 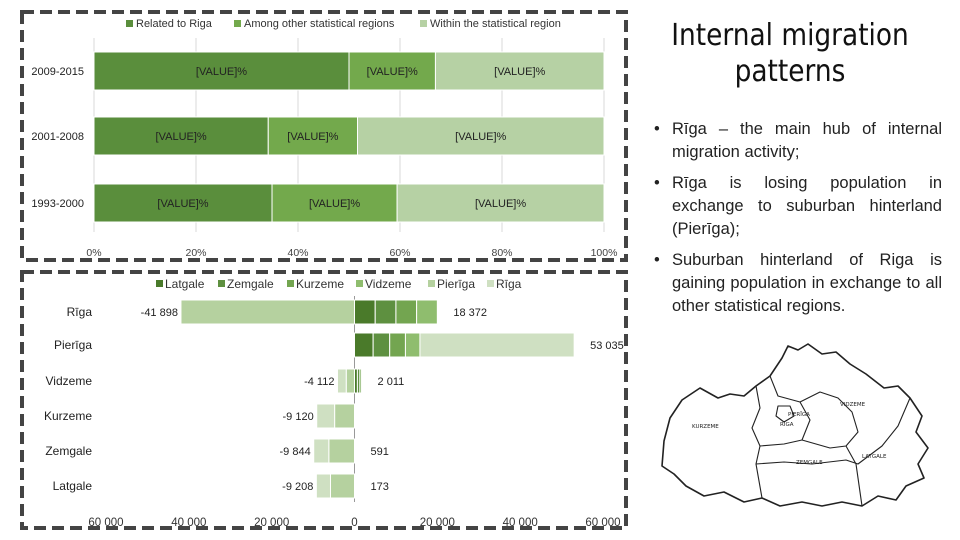 I want to click on category-label: 1993-2000, so click(x=57, y=204).